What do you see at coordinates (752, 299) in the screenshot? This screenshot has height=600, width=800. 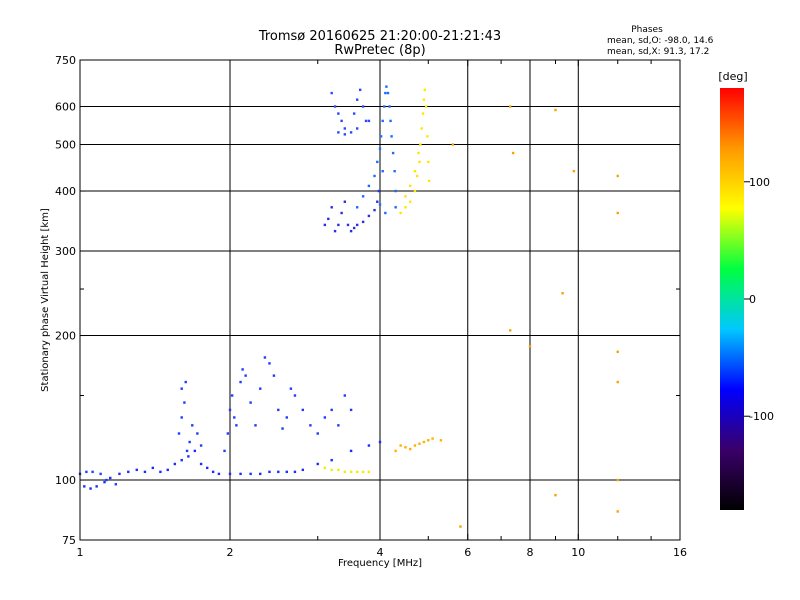 I see `colorbar-tick-label: 0` at bounding box center [752, 299].